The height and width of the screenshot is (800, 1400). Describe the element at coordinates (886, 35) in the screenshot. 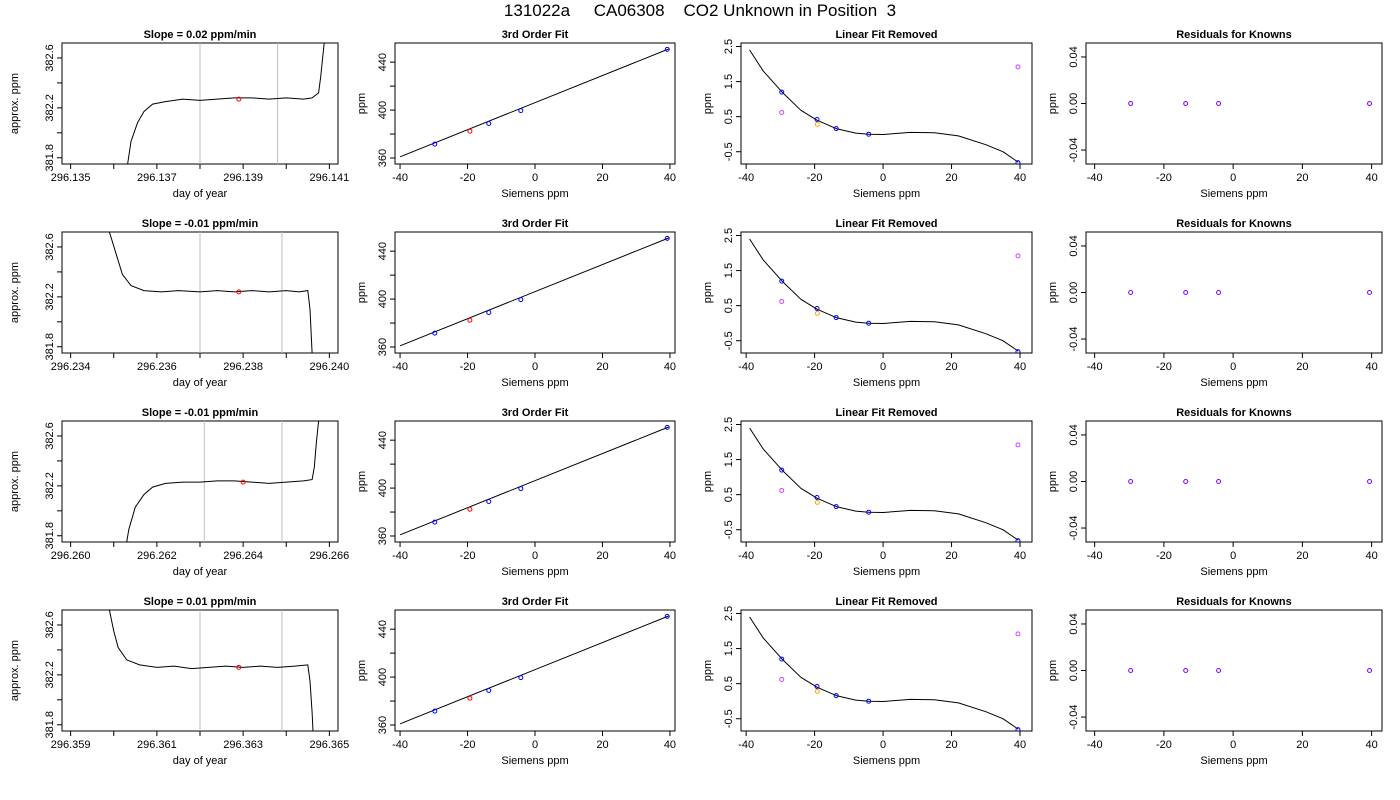

I see `panel-title: Linear Fit Removed` at that location.